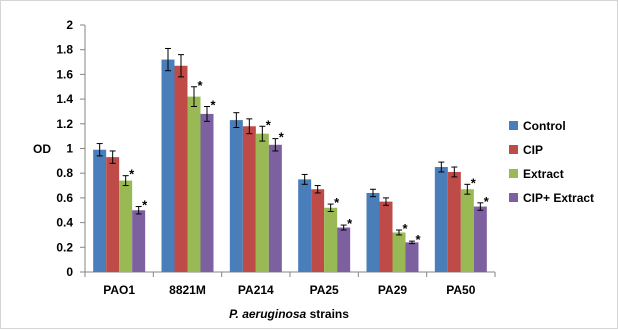 The width and height of the screenshot is (618, 330). What do you see at coordinates (533, 150) in the screenshot?
I see `legend-label: CIP` at bounding box center [533, 150].